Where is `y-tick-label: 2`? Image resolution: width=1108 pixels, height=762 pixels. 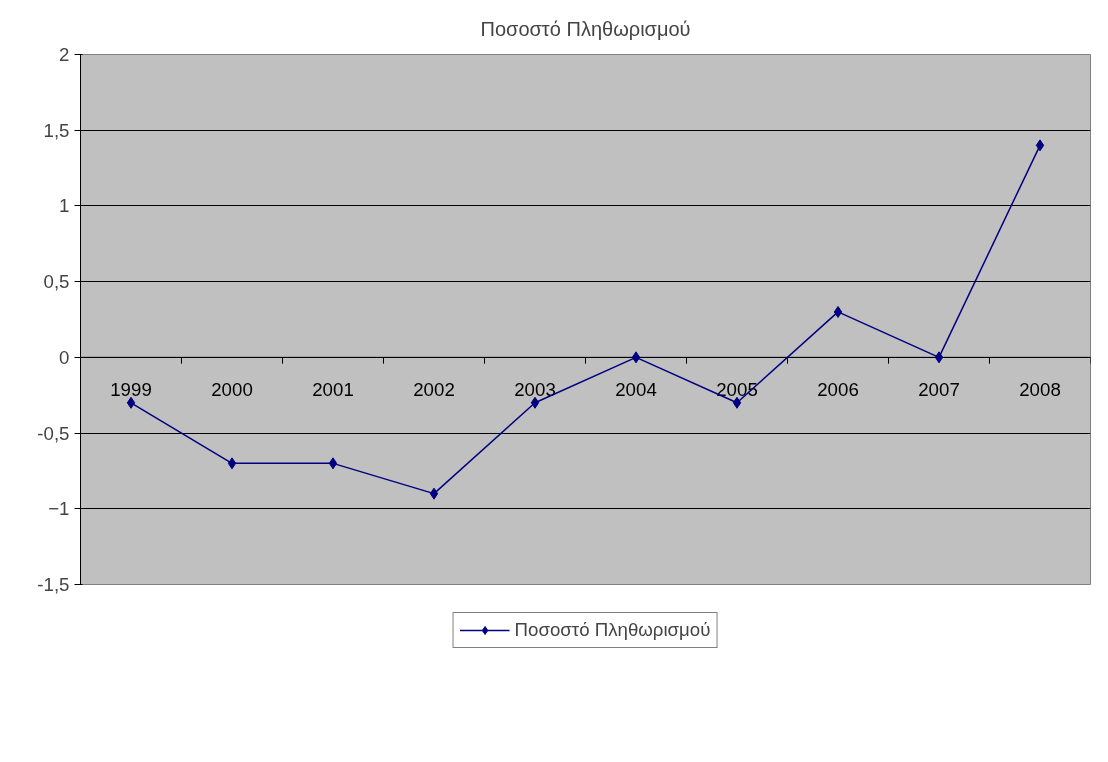 y-tick-label: 2 is located at coordinates (64, 54).